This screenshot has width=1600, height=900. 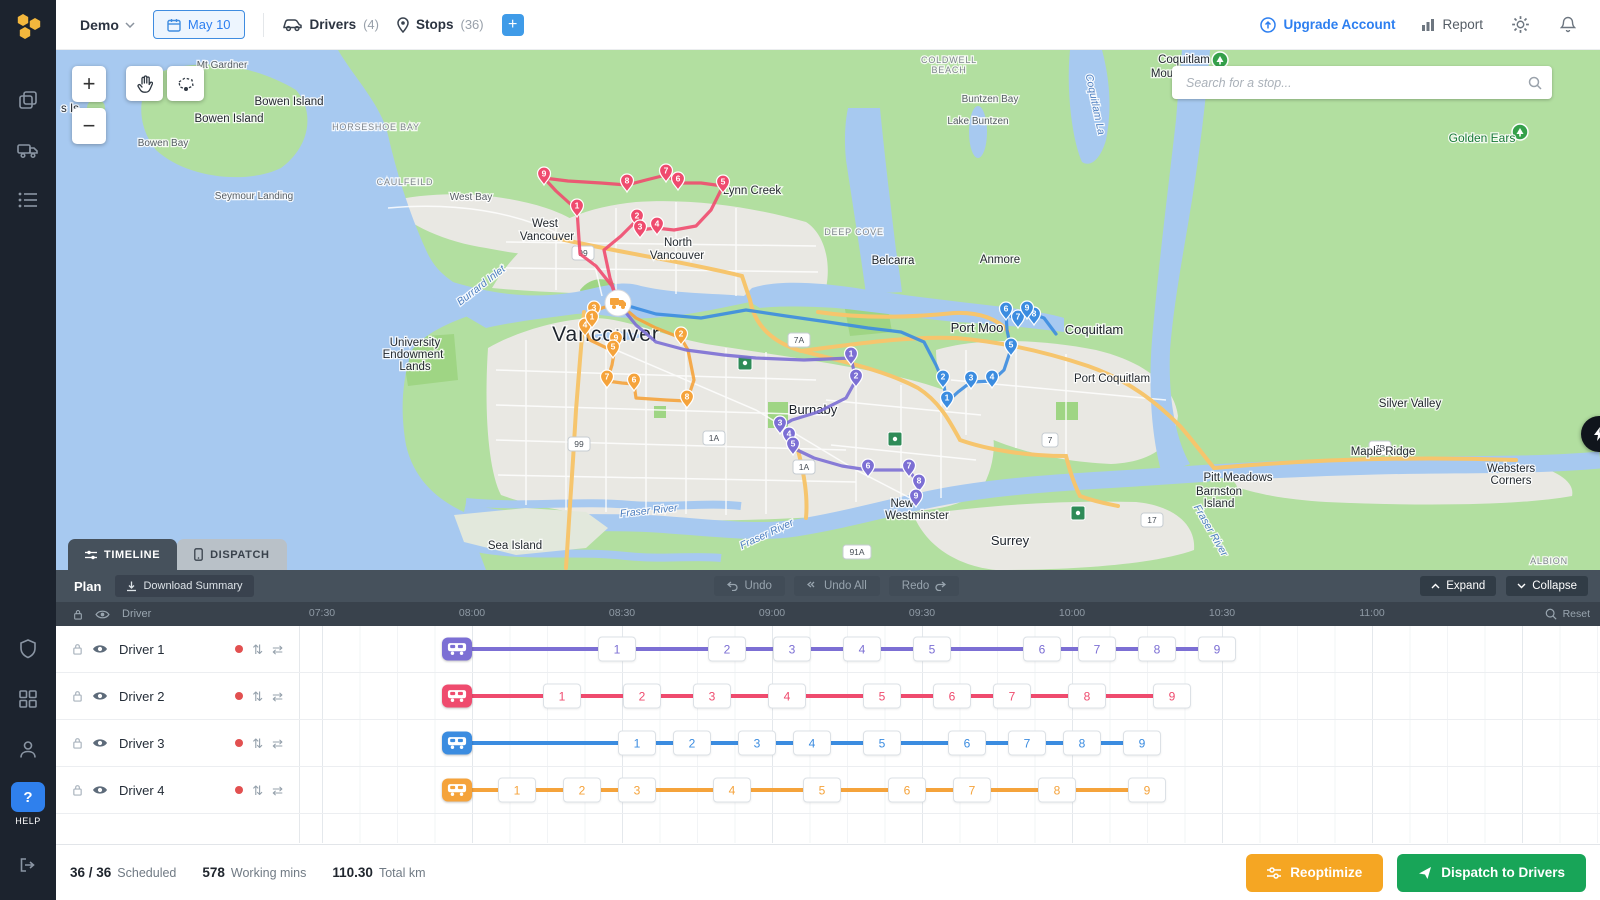 What do you see at coordinates (330, 24) in the screenshot?
I see `drivers-tab: Drivers (4)` at bounding box center [330, 24].